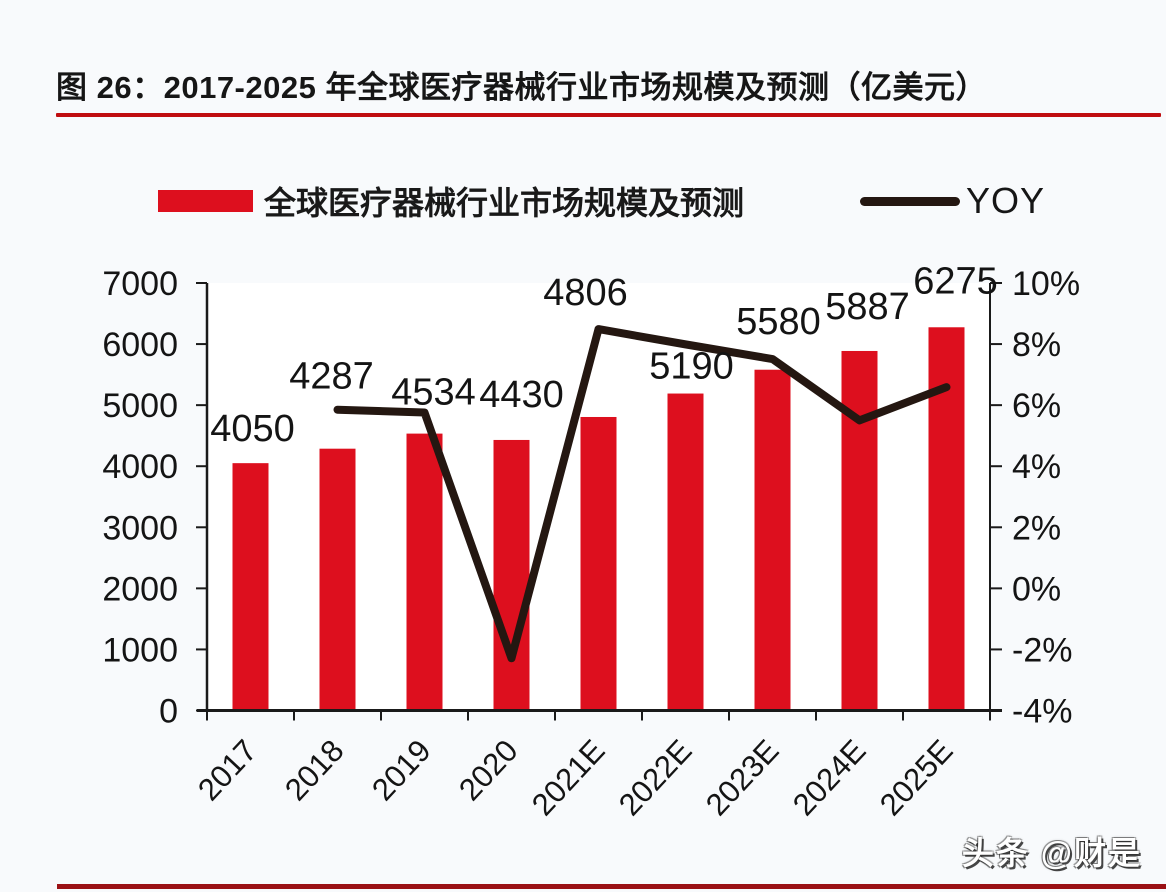 This screenshot has height=892, width=1166. Describe the element at coordinates (424, 572) in the screenshot. I see `bar-2019` at that location.